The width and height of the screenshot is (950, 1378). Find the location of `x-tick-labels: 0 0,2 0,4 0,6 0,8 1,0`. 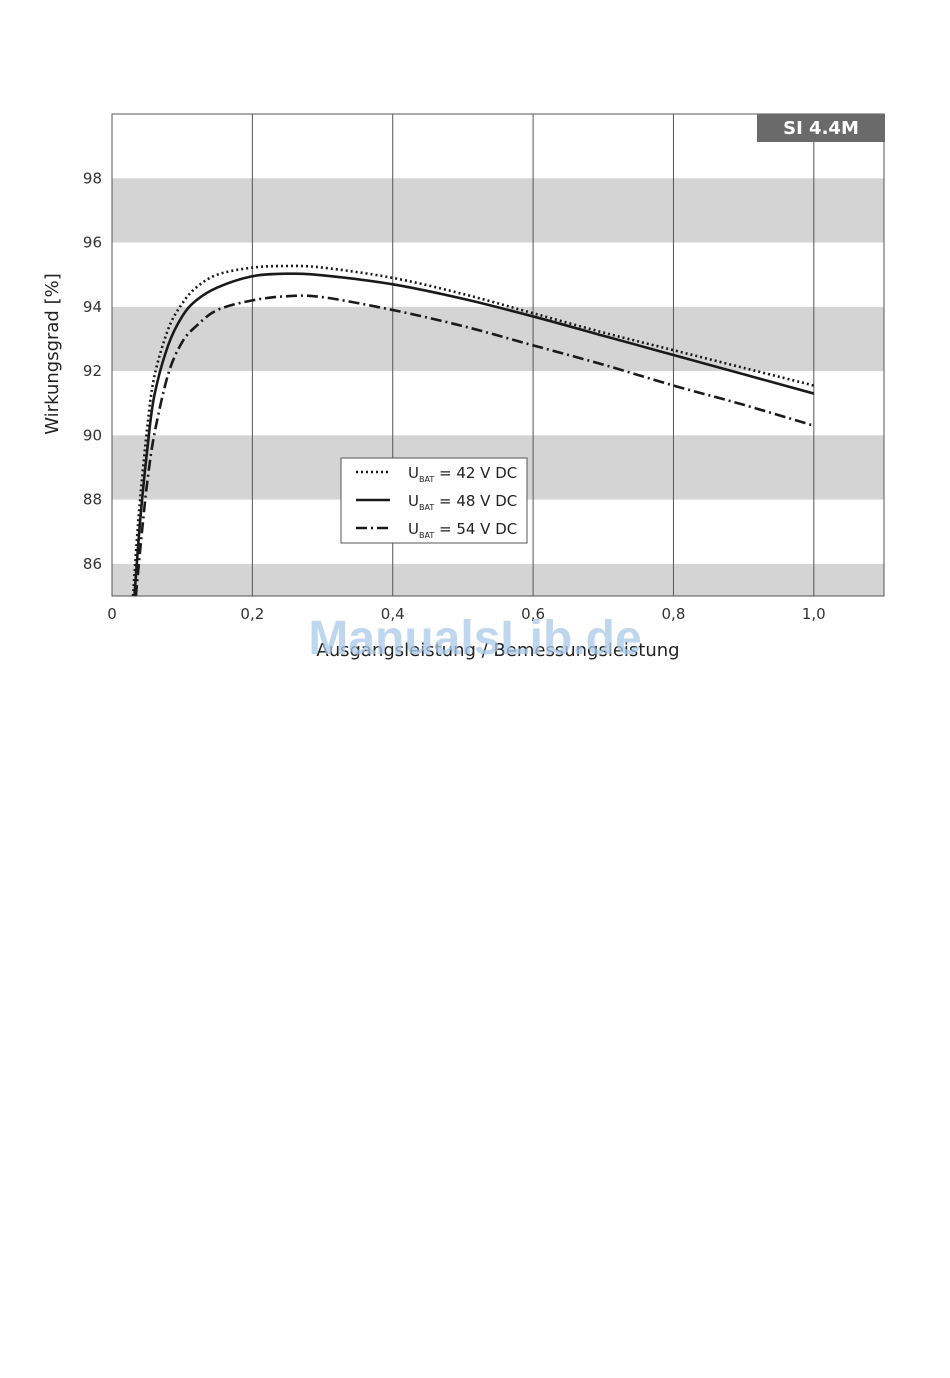

x-tick-labels: 0 0,2 0,4 0,6 0,8 1,0 is located at coordinates (466, 614).